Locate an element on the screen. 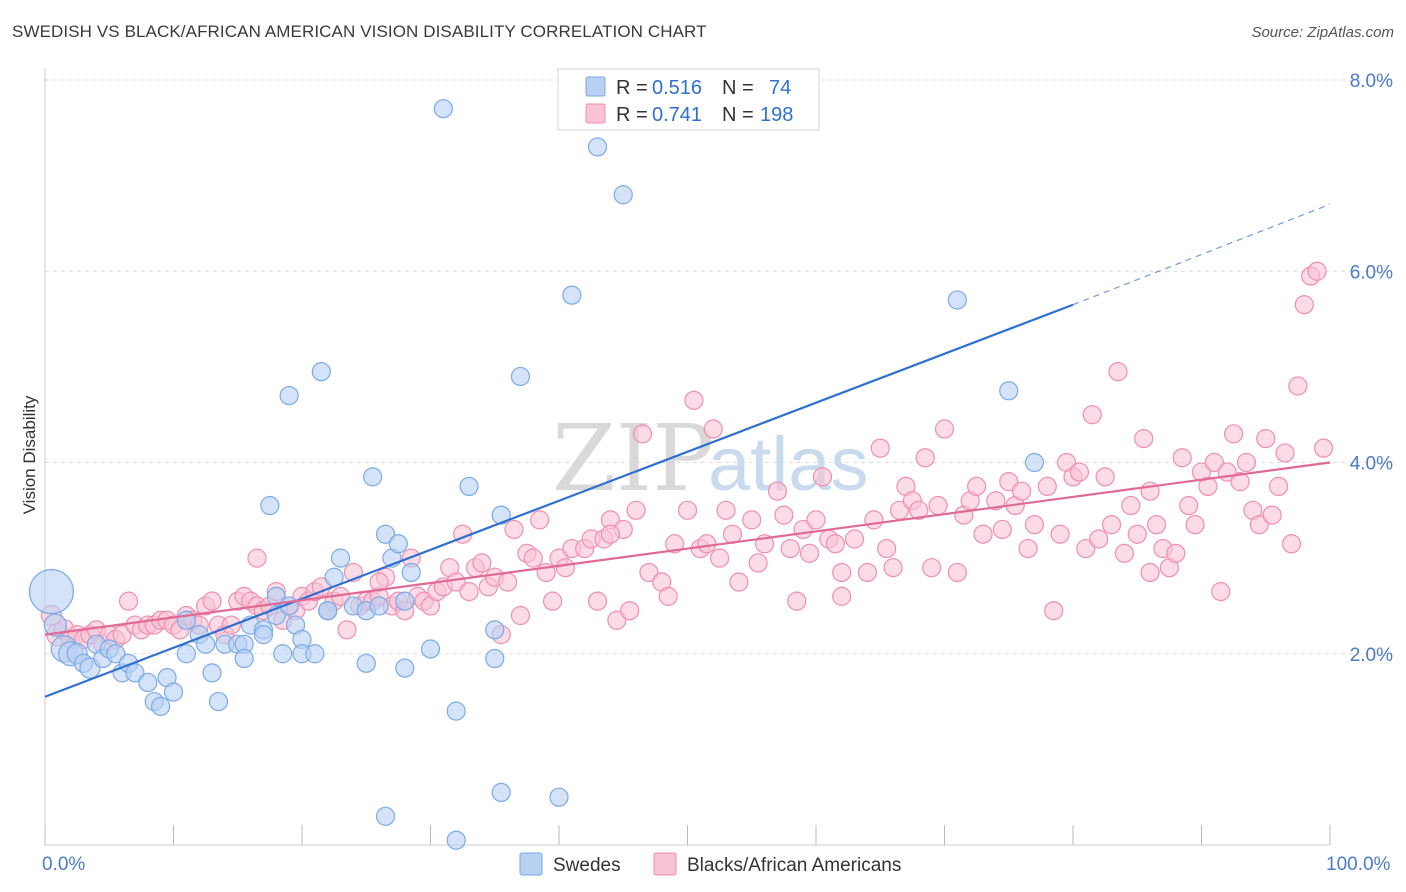 The width and height of the screenshot is (1406, 892). legend-n-label-2: N = is located at coordinates (738, 115).